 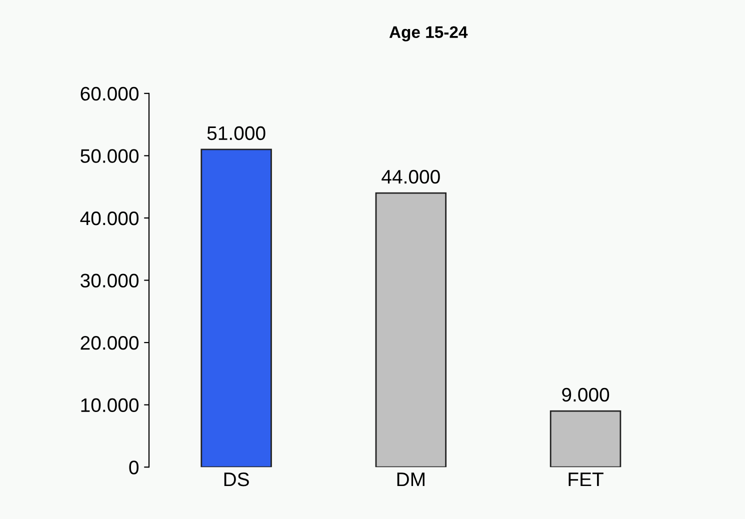 What do you see at coordinates (134, 467) in the screenshot?
I see `y-tick-label: 0` at bounding box center [134, 467].